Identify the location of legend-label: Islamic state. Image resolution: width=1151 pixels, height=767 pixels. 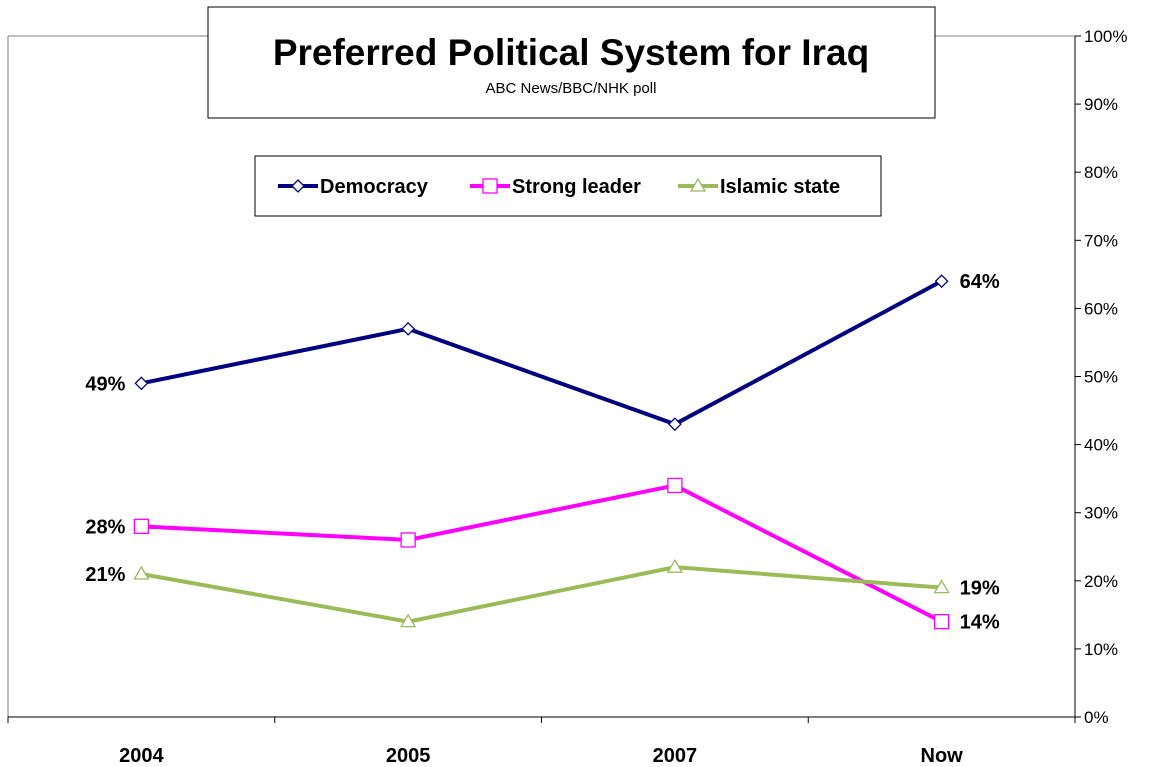
(780, 187).